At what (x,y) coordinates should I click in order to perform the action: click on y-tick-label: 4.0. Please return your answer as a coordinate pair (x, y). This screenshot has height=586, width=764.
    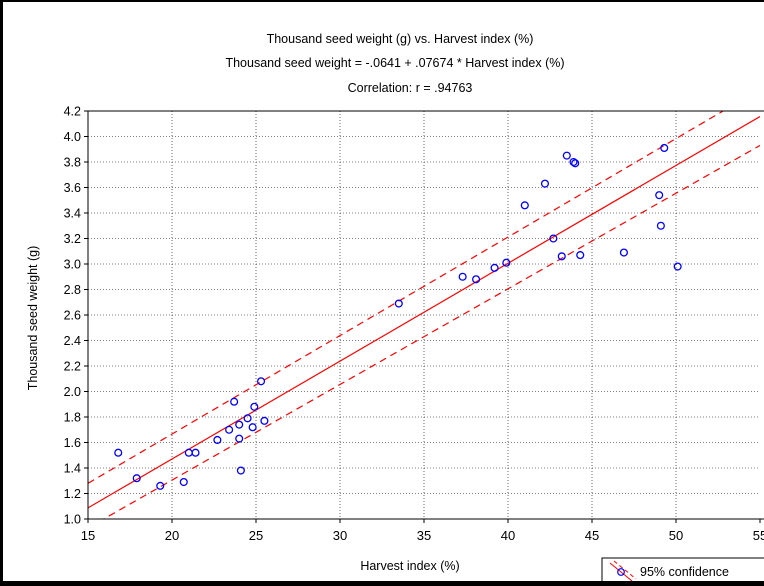
    Looking at the image, I should click on (72, 137).